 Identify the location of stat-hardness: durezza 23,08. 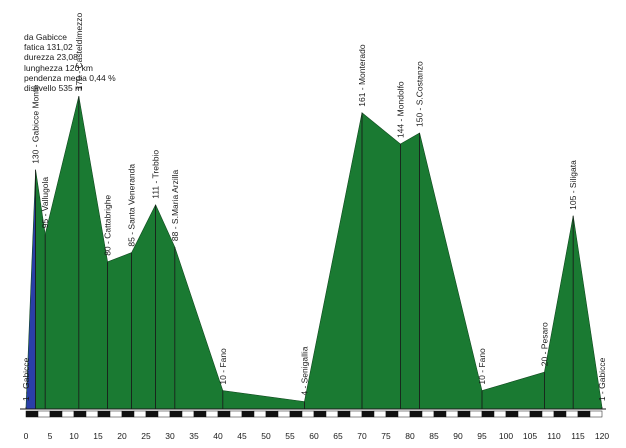
(51, 57).